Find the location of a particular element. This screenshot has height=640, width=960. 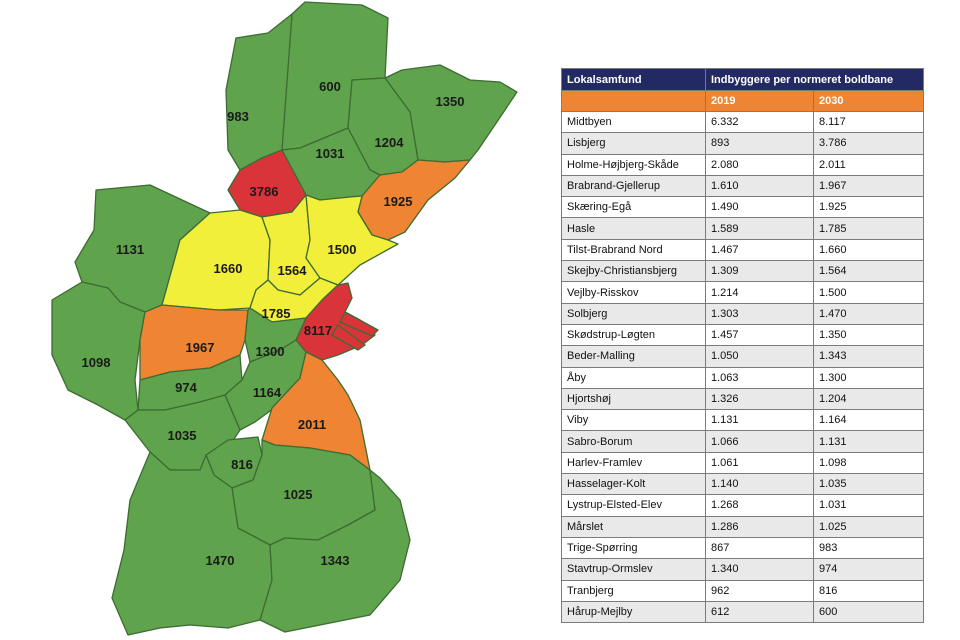

value-2019: 1.214 is located at coordinates (759, 292).